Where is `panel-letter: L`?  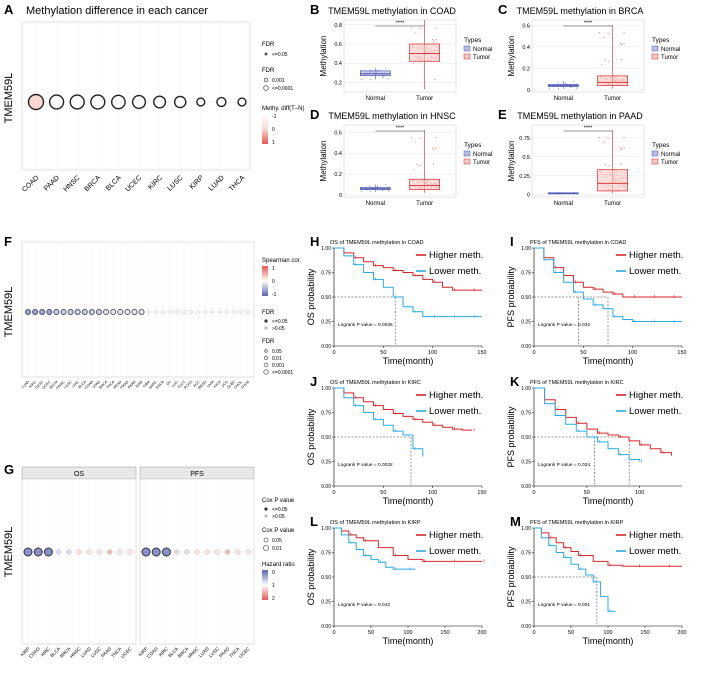 panel-letter: L is located at coordinates (314, 521).